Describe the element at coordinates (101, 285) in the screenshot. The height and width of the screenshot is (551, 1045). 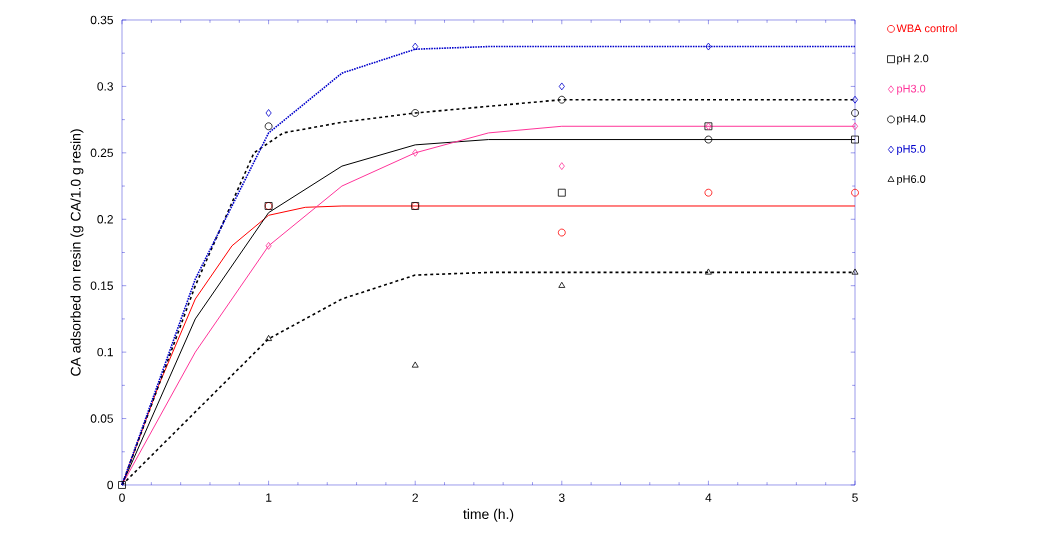
I see `y-tick-label: 0.15` at that location.